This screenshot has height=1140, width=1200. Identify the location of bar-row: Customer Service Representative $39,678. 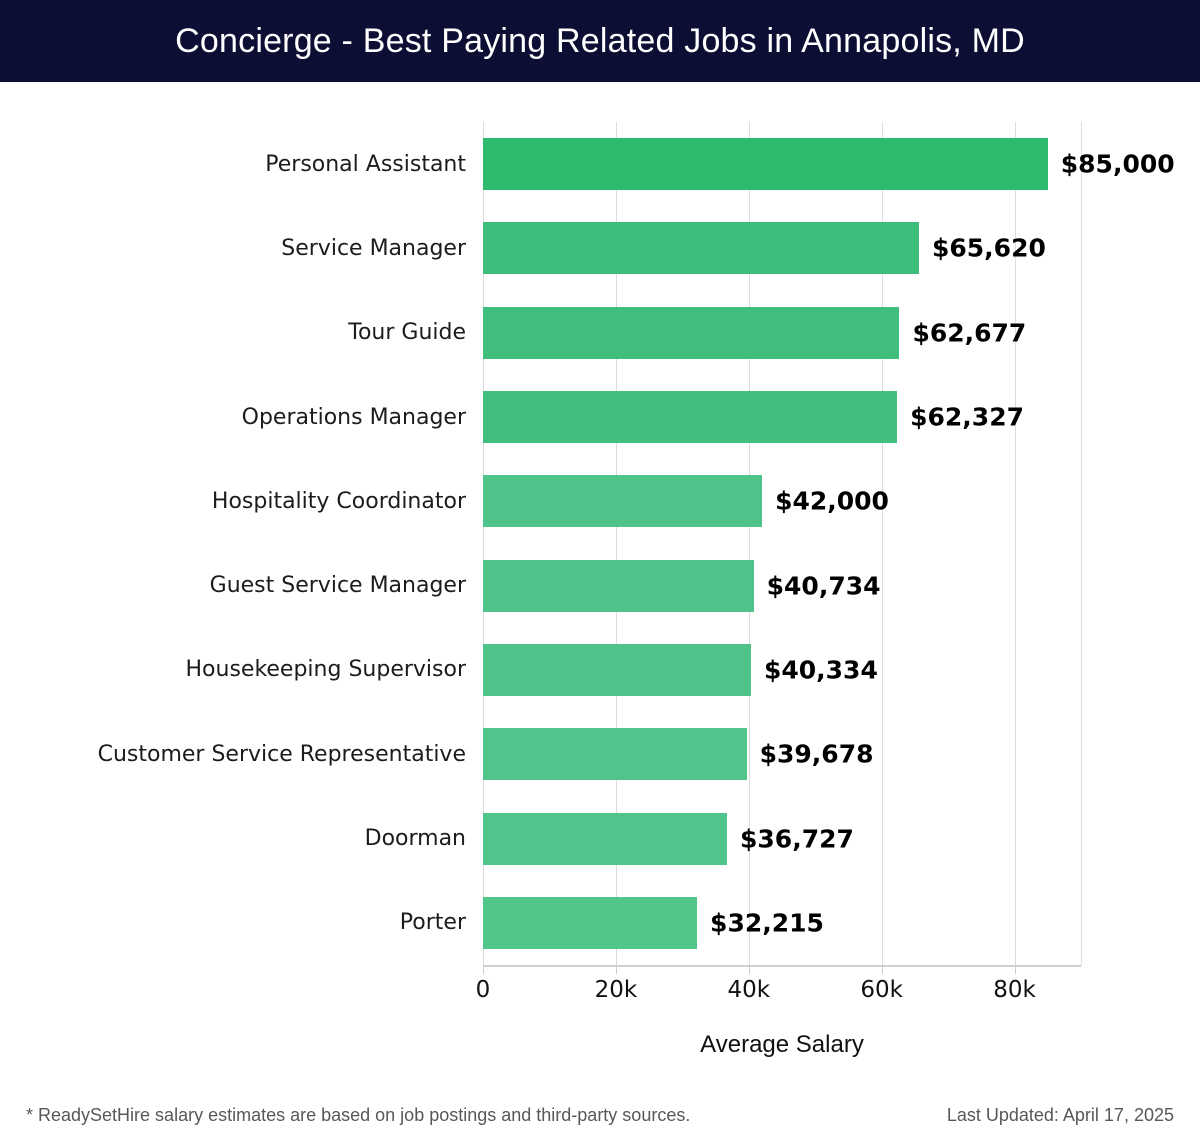
(600, 754).